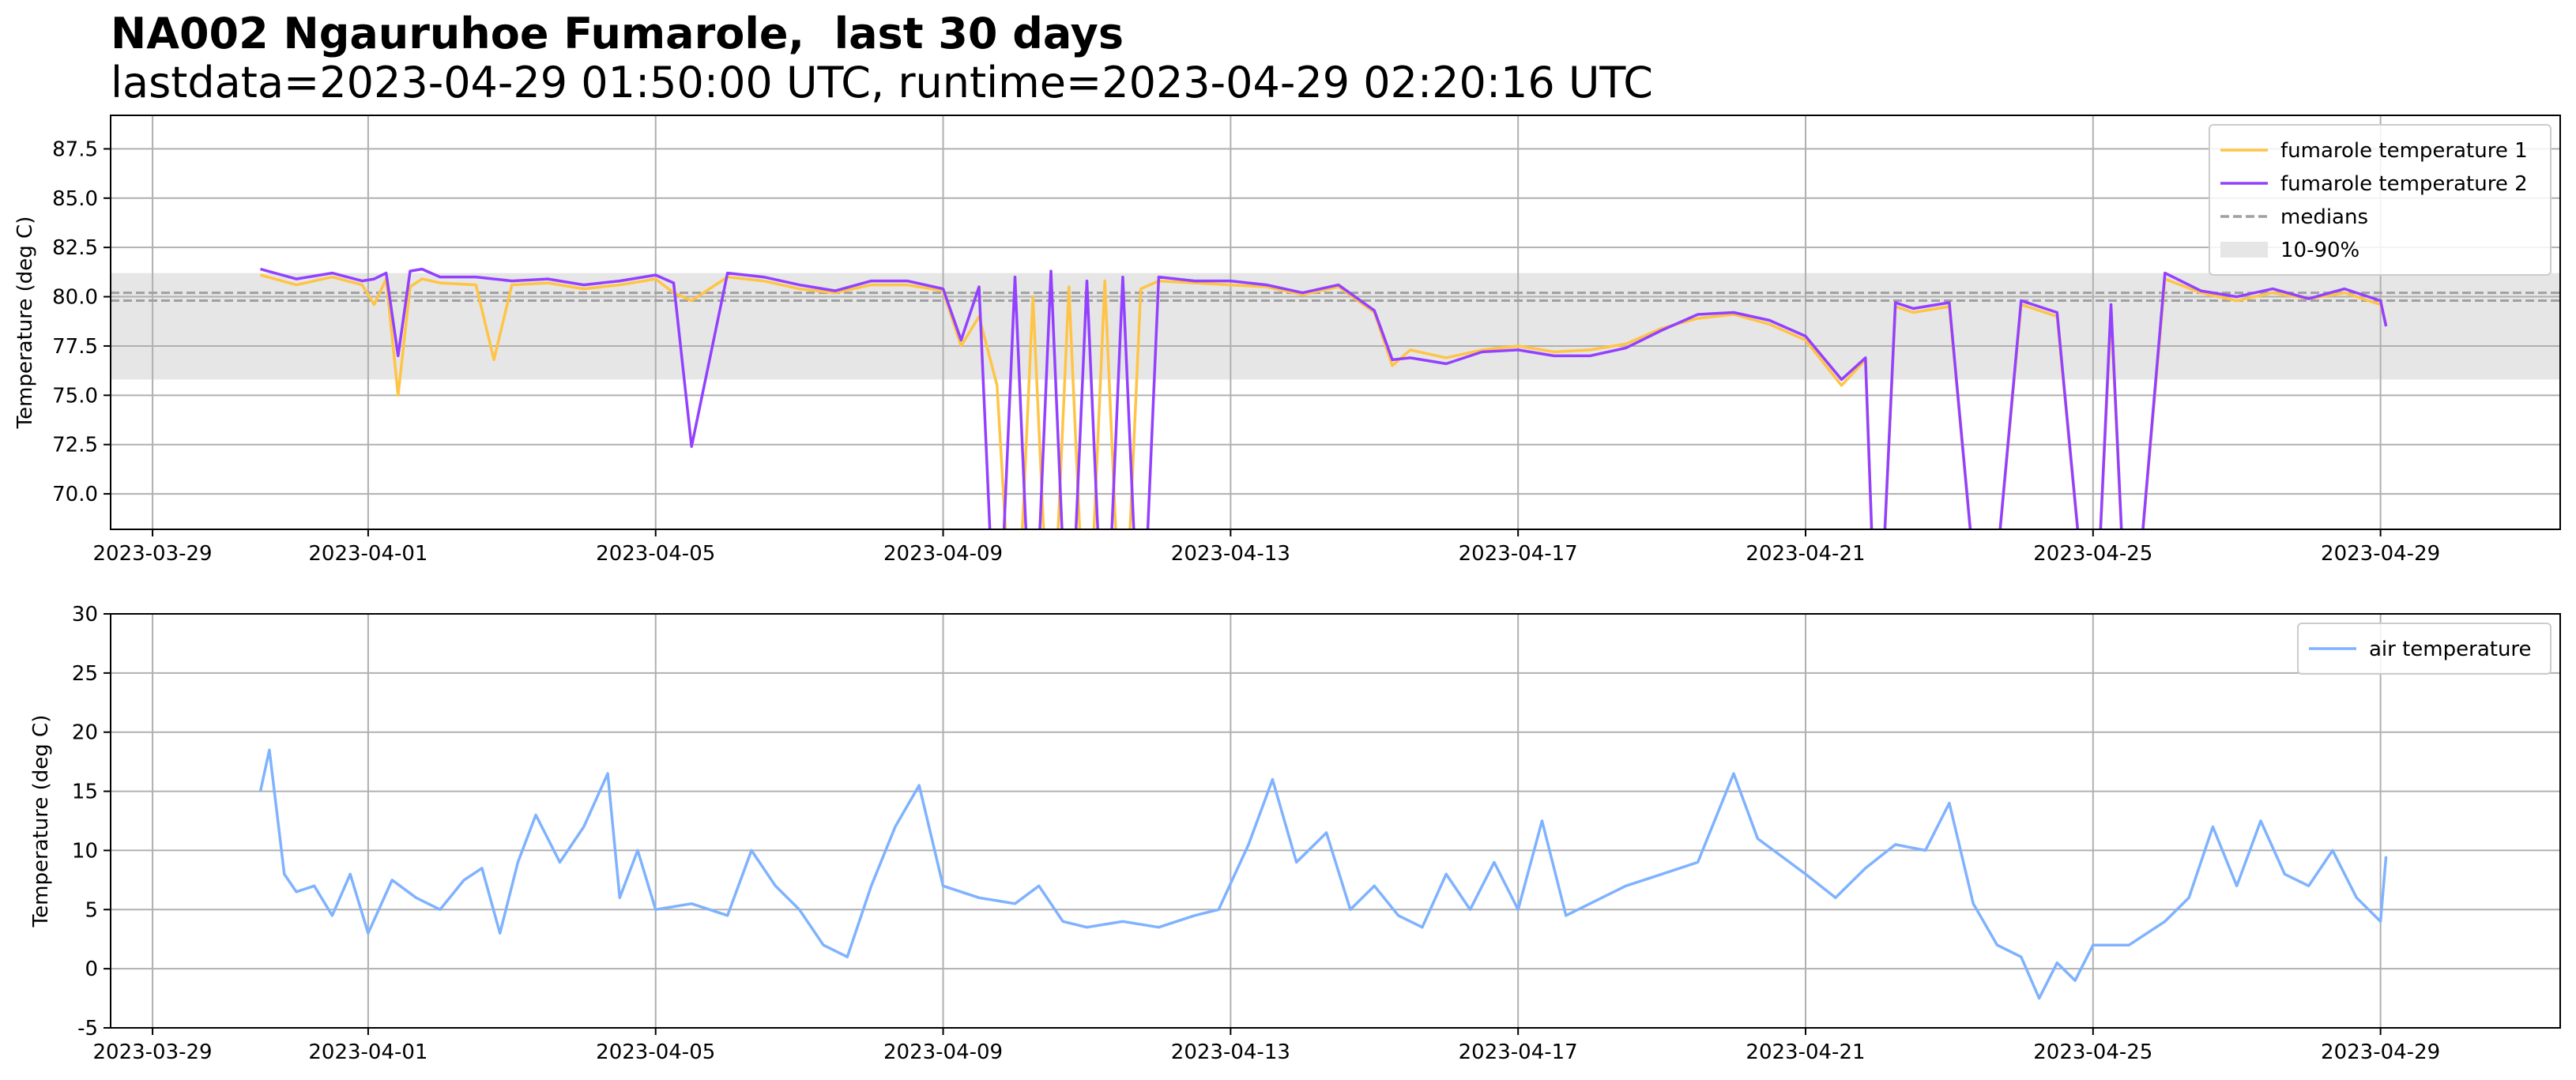 This screenshot has height=1080, width=2576. I want to click on legend-swatch-band, so click(2244, 250).